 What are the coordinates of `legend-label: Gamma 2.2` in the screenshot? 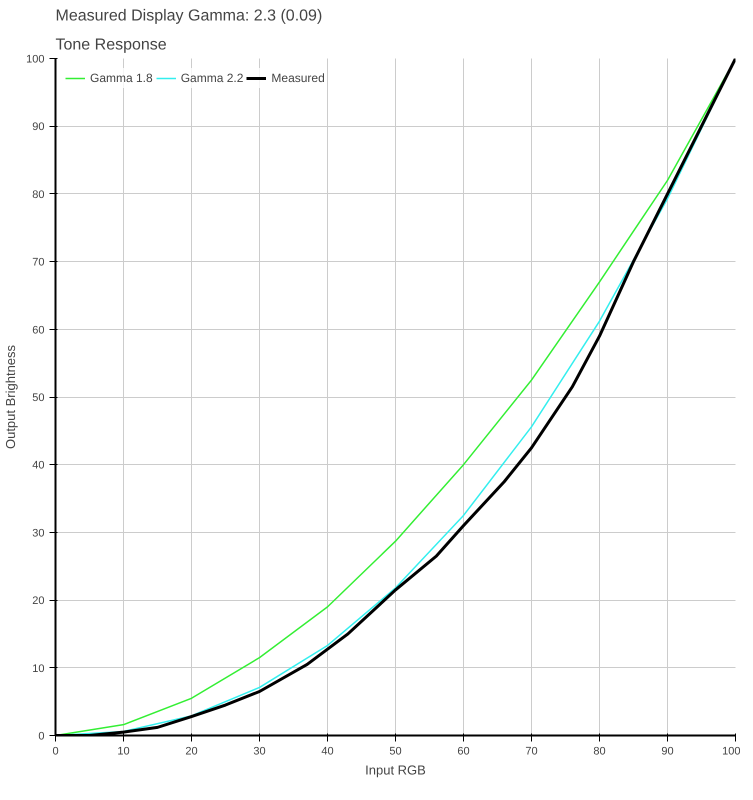 It's located at (212, 78).